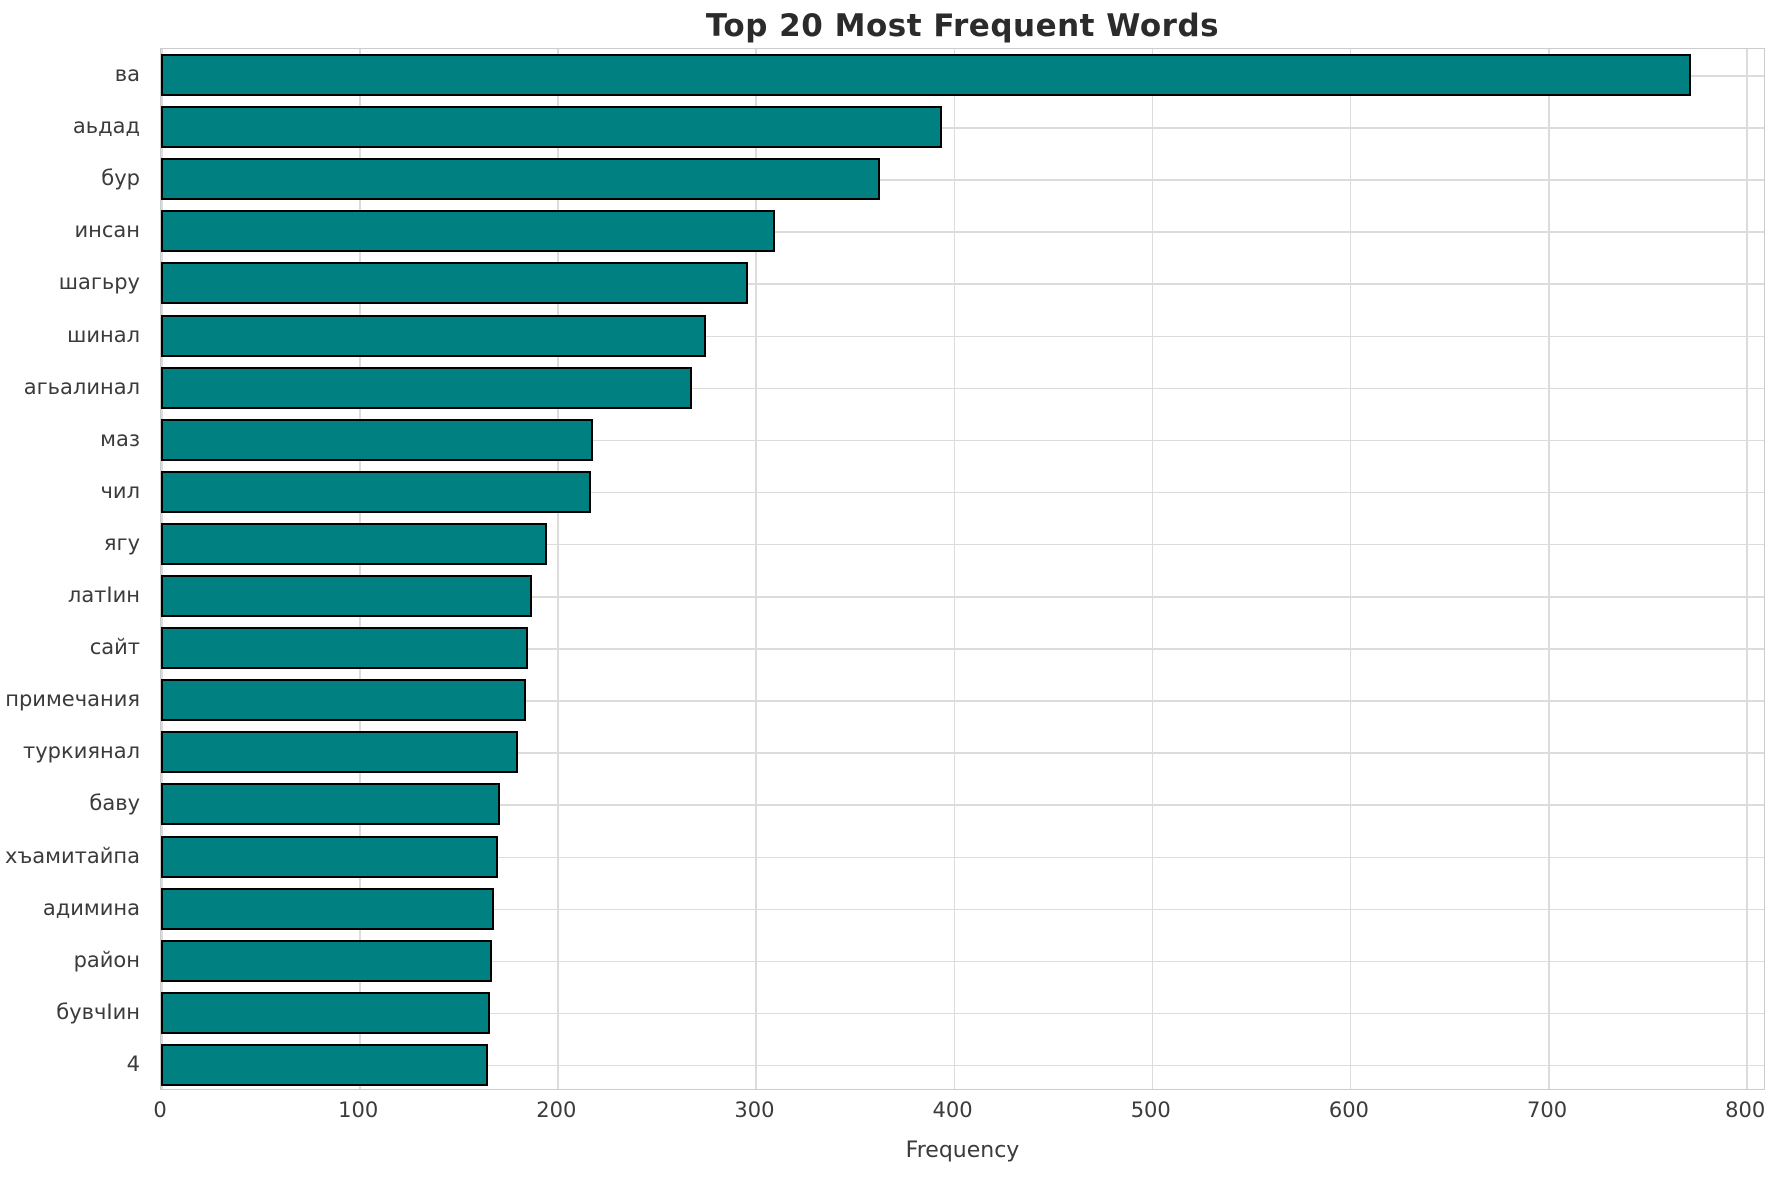 The height and width of the screenshot is (1185, 1781). I want to click on y-tick-label: баву, so click(114, 803).